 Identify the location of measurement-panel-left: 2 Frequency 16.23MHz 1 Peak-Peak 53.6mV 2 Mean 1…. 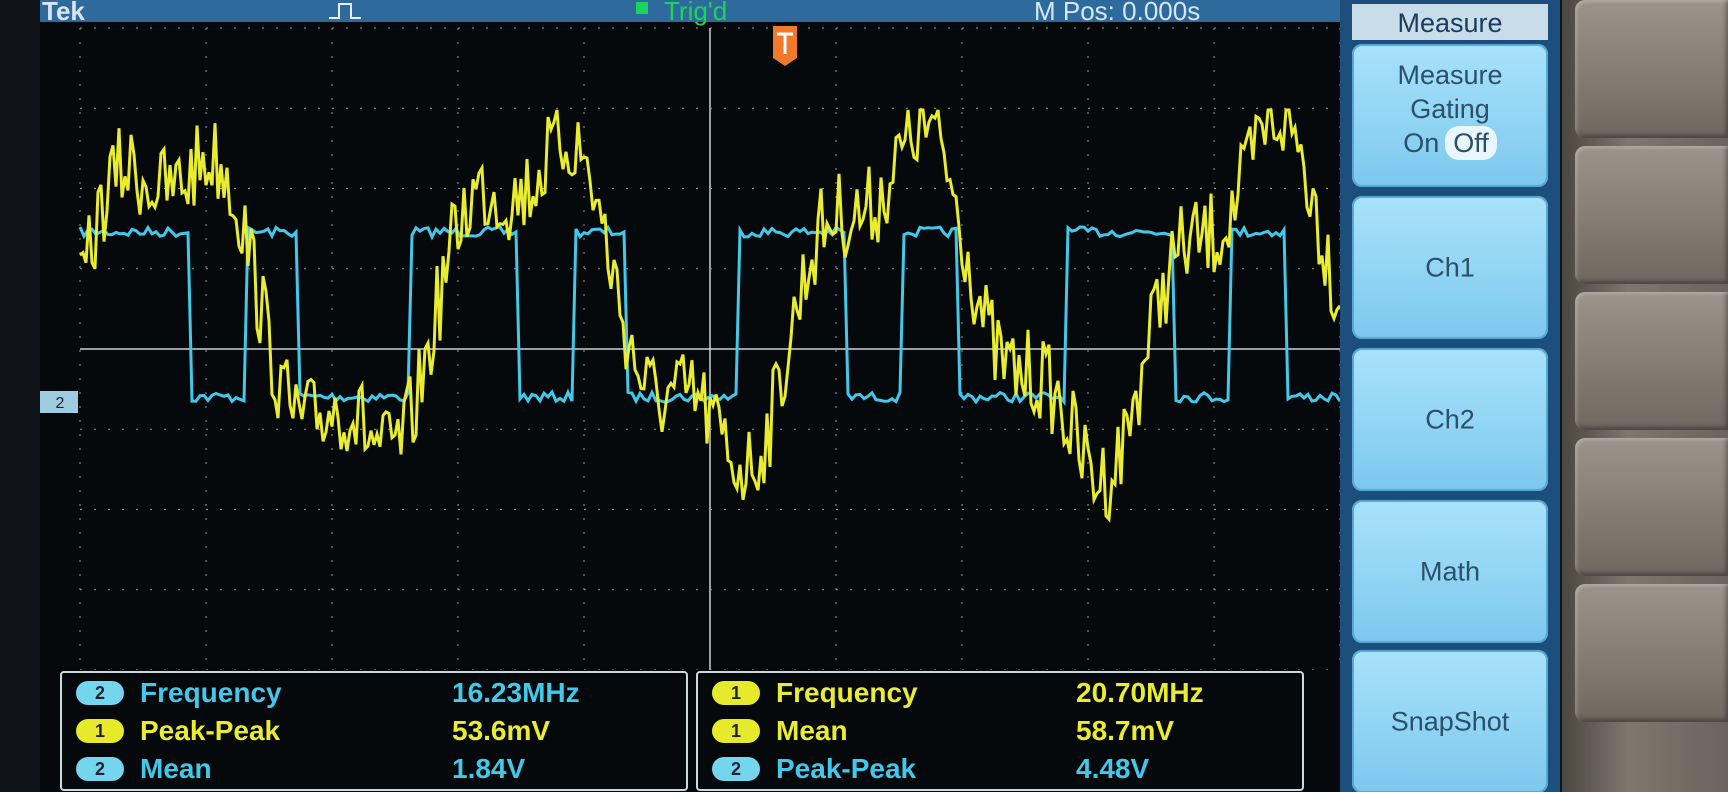
(374, 731).